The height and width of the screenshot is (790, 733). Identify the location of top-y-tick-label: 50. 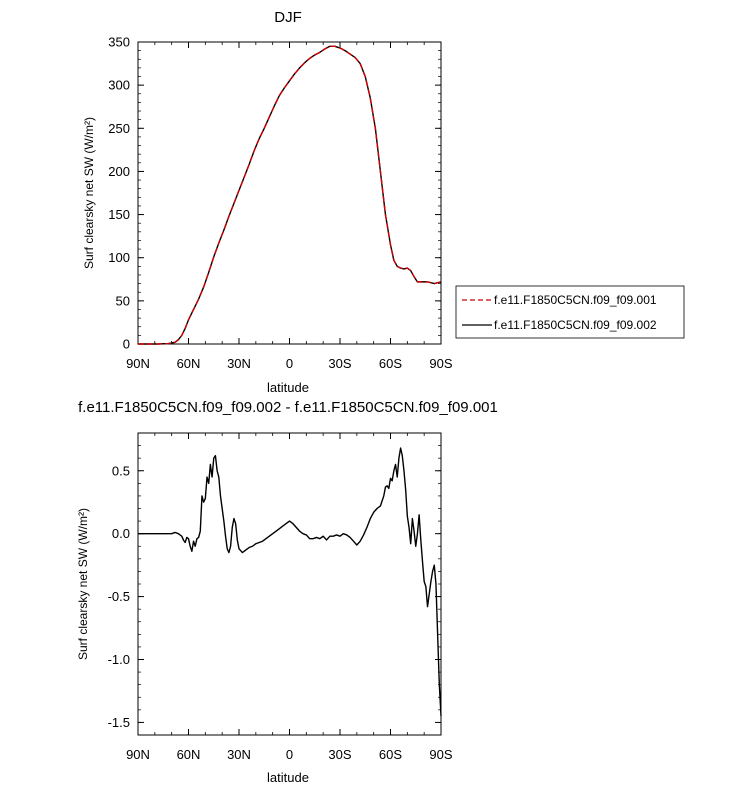
(123, 300).